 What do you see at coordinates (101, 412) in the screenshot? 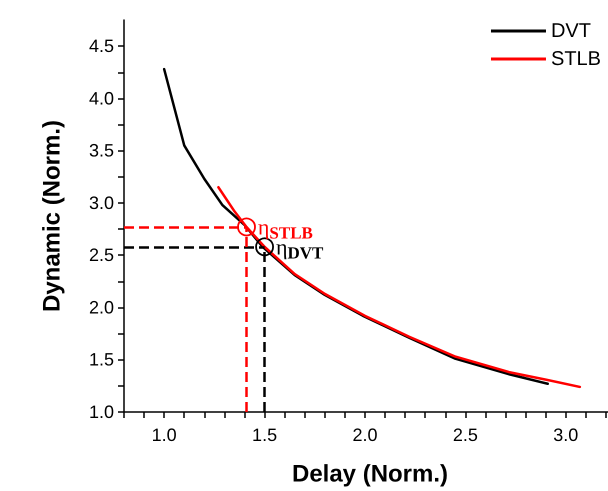
I see `y-tick-label: 1.0` at bounding box center [101, 412].